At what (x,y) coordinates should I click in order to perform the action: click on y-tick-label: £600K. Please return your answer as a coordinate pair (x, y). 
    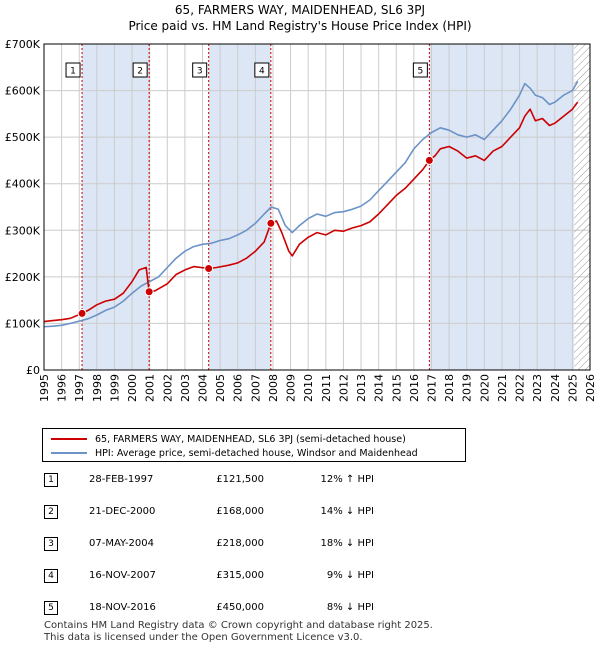
    Looking at the image, I should click on (23, 91).